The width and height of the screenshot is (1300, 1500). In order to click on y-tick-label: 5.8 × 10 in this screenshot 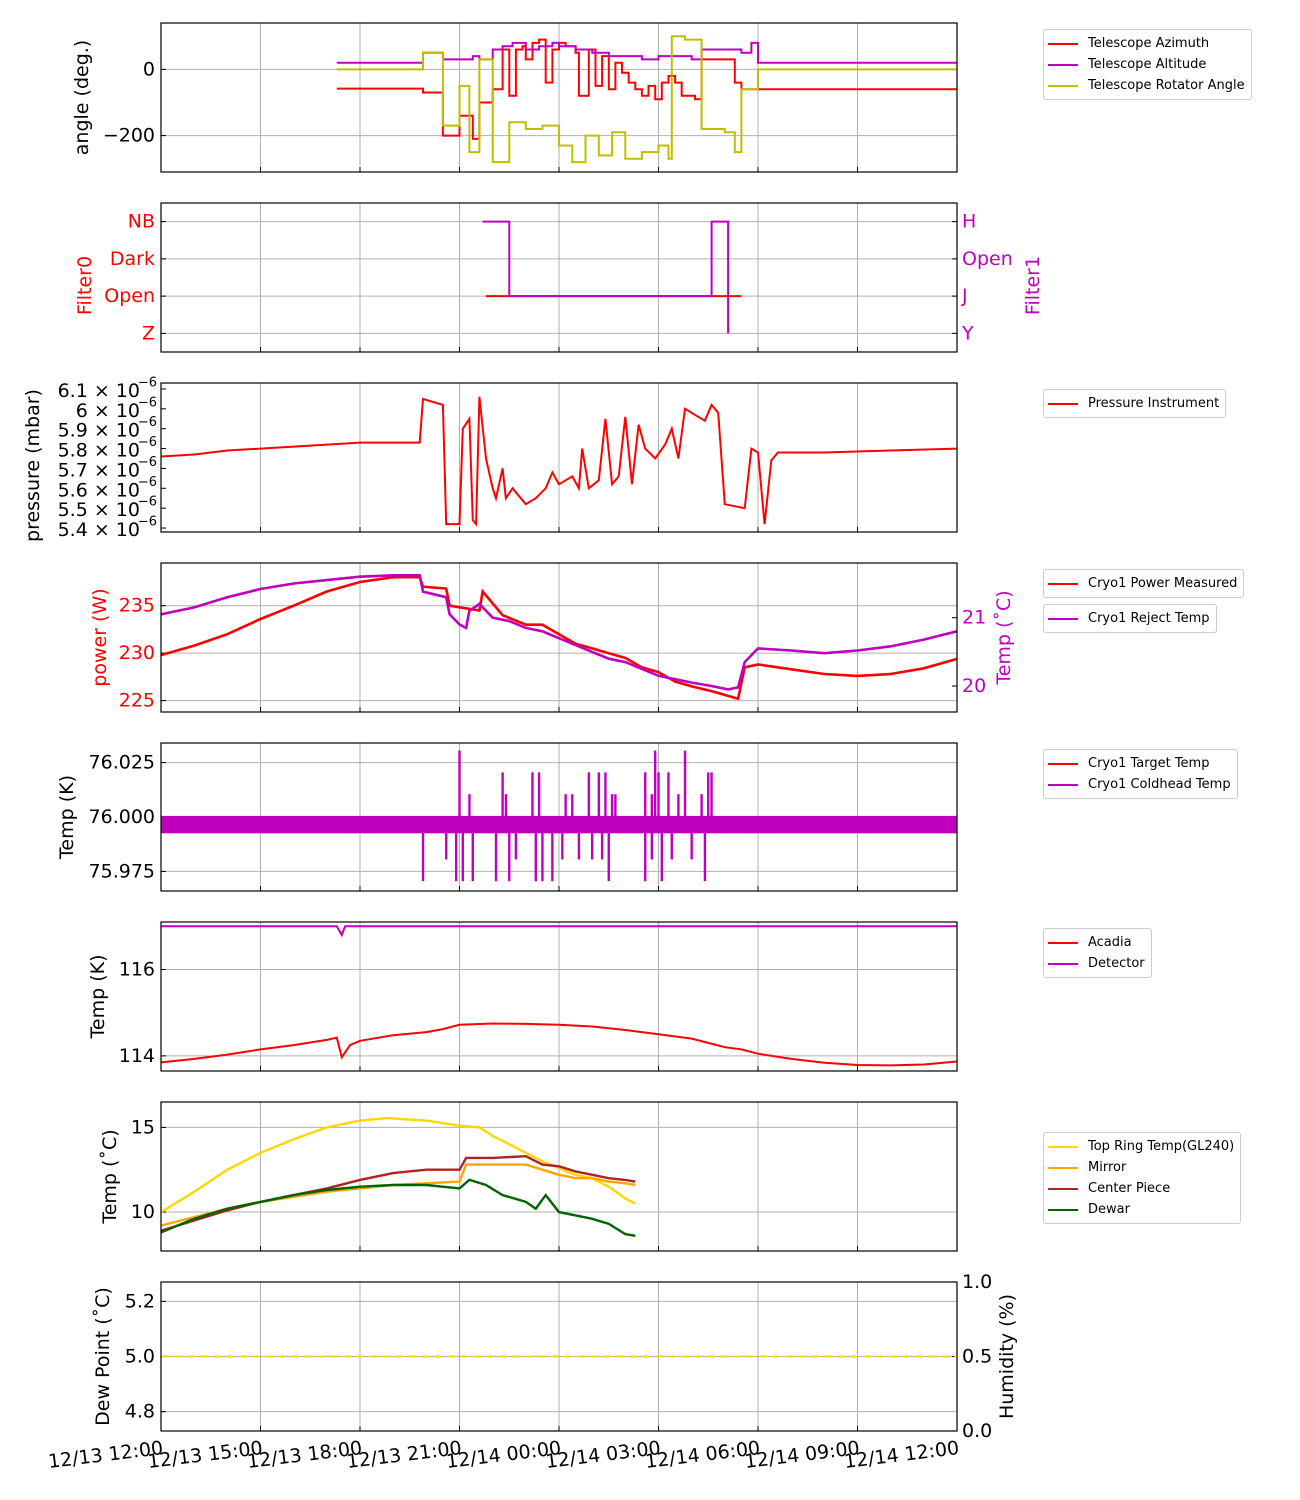, I will do `click(99, 451)`.